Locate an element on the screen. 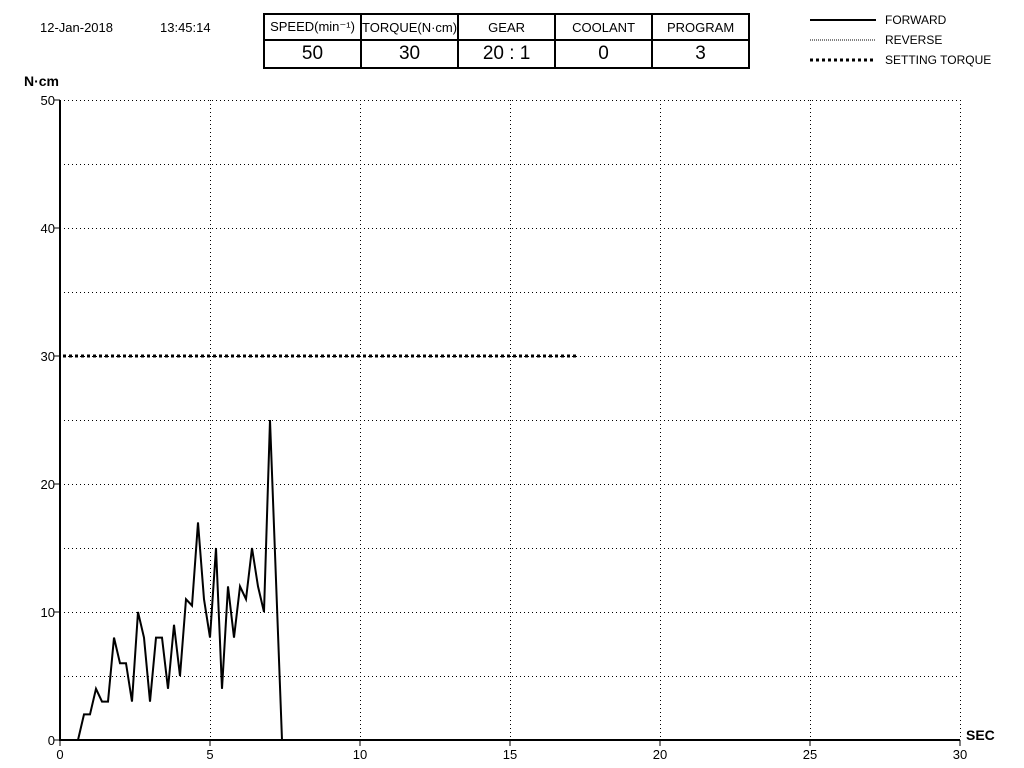 This screenshot has width=1024, height=768. y-tick-label: 50 is located at coordinates (48, 100).